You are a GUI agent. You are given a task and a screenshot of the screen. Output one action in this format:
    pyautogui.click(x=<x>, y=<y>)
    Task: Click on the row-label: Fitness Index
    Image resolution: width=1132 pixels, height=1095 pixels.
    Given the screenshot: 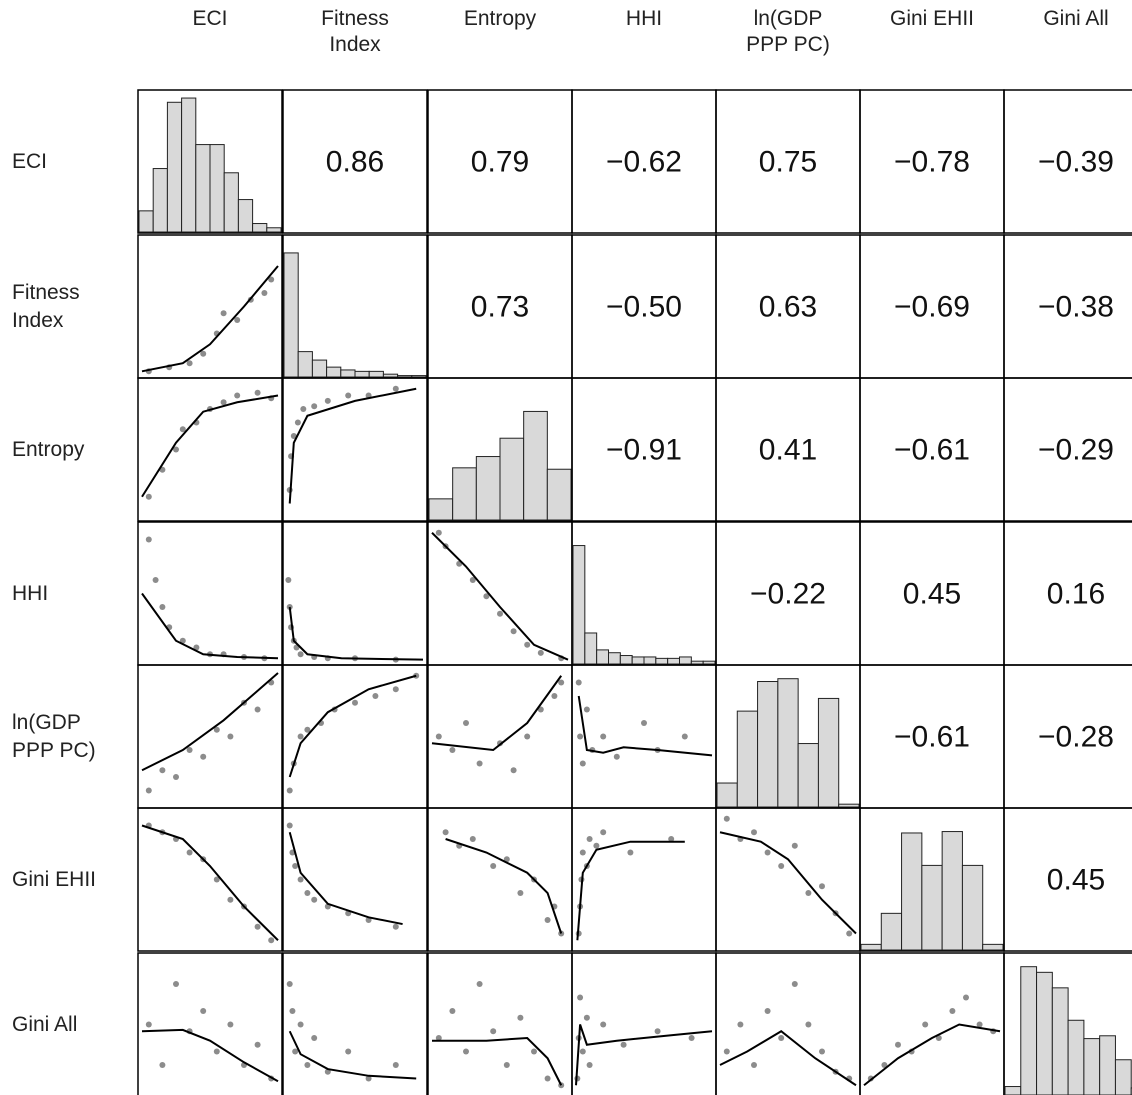 What is the action you would take?
    pyautogui.click(x=46, y=306)
    